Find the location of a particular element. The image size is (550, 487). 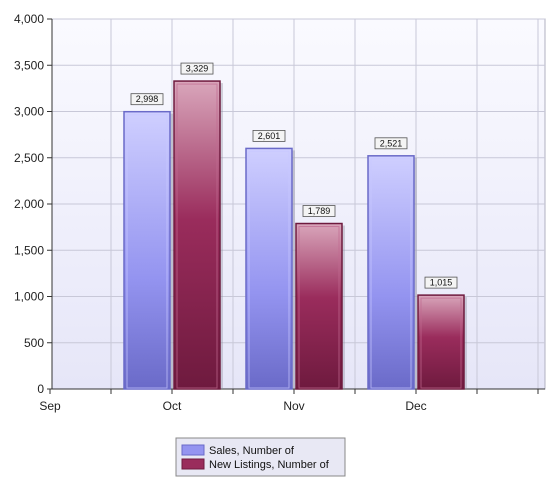

legend-label: New Listings, Number of is located at coordinates (269, 465).